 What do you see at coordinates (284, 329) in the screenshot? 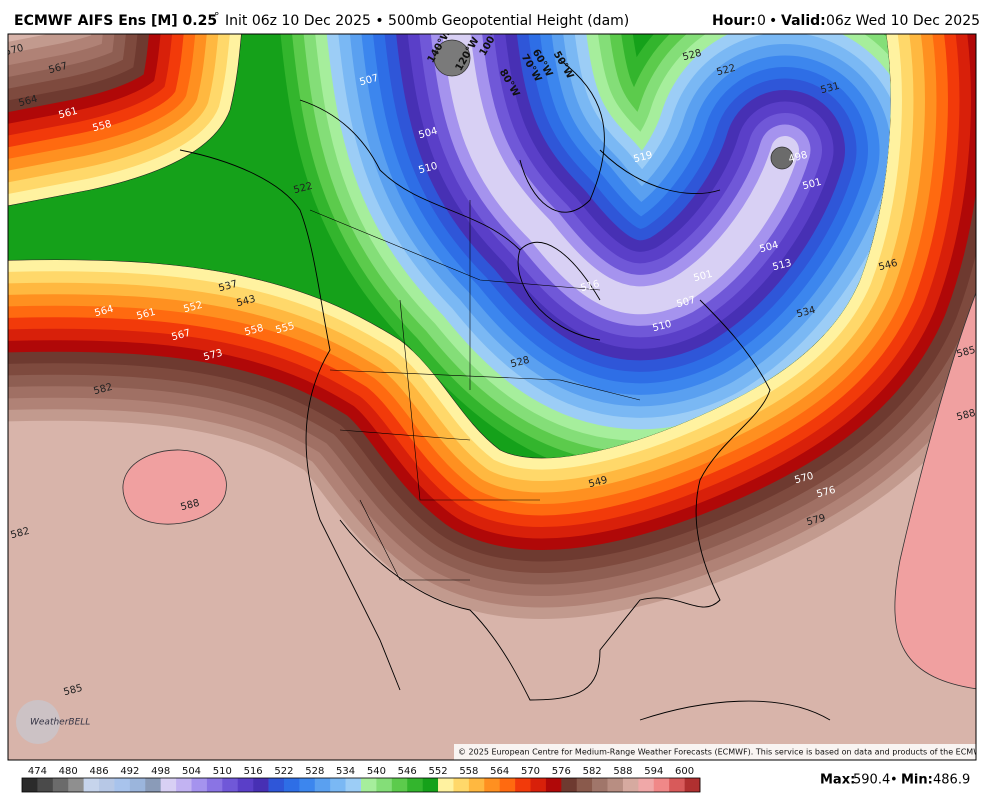
I see `contour-label: 555` at bounding box center [284, 329].